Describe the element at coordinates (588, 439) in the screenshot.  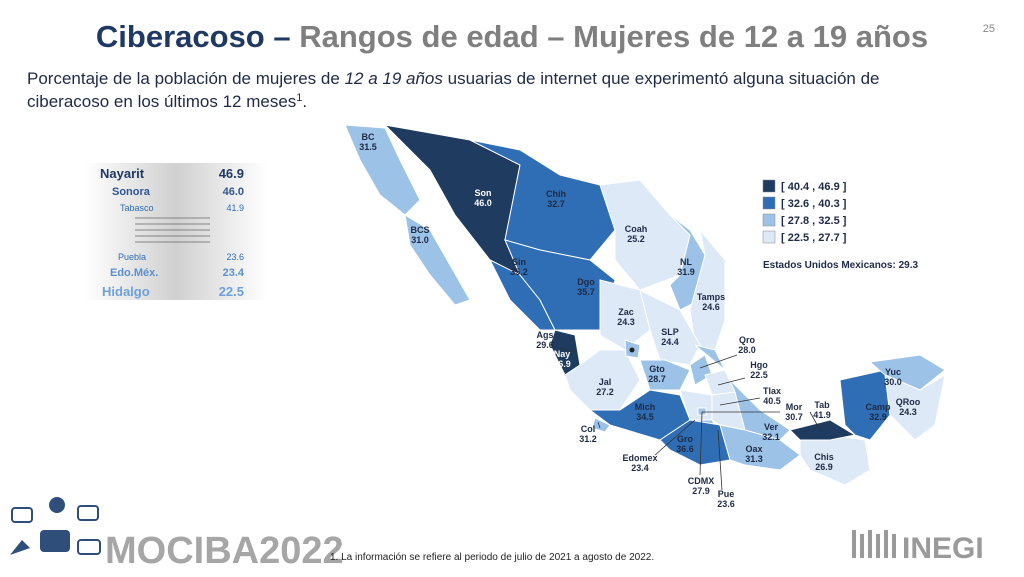
I see `state-value: 31.2` at that location.